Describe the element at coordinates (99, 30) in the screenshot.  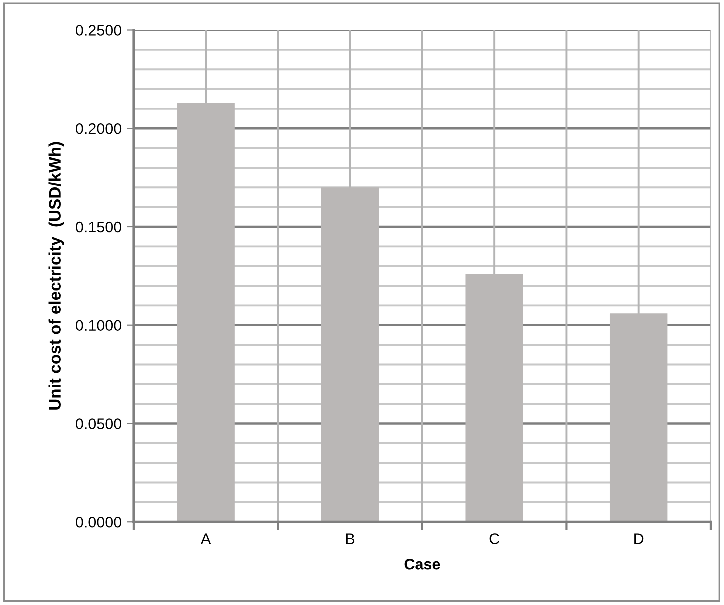
I see `y-tick-label: 0.2500` at that location.